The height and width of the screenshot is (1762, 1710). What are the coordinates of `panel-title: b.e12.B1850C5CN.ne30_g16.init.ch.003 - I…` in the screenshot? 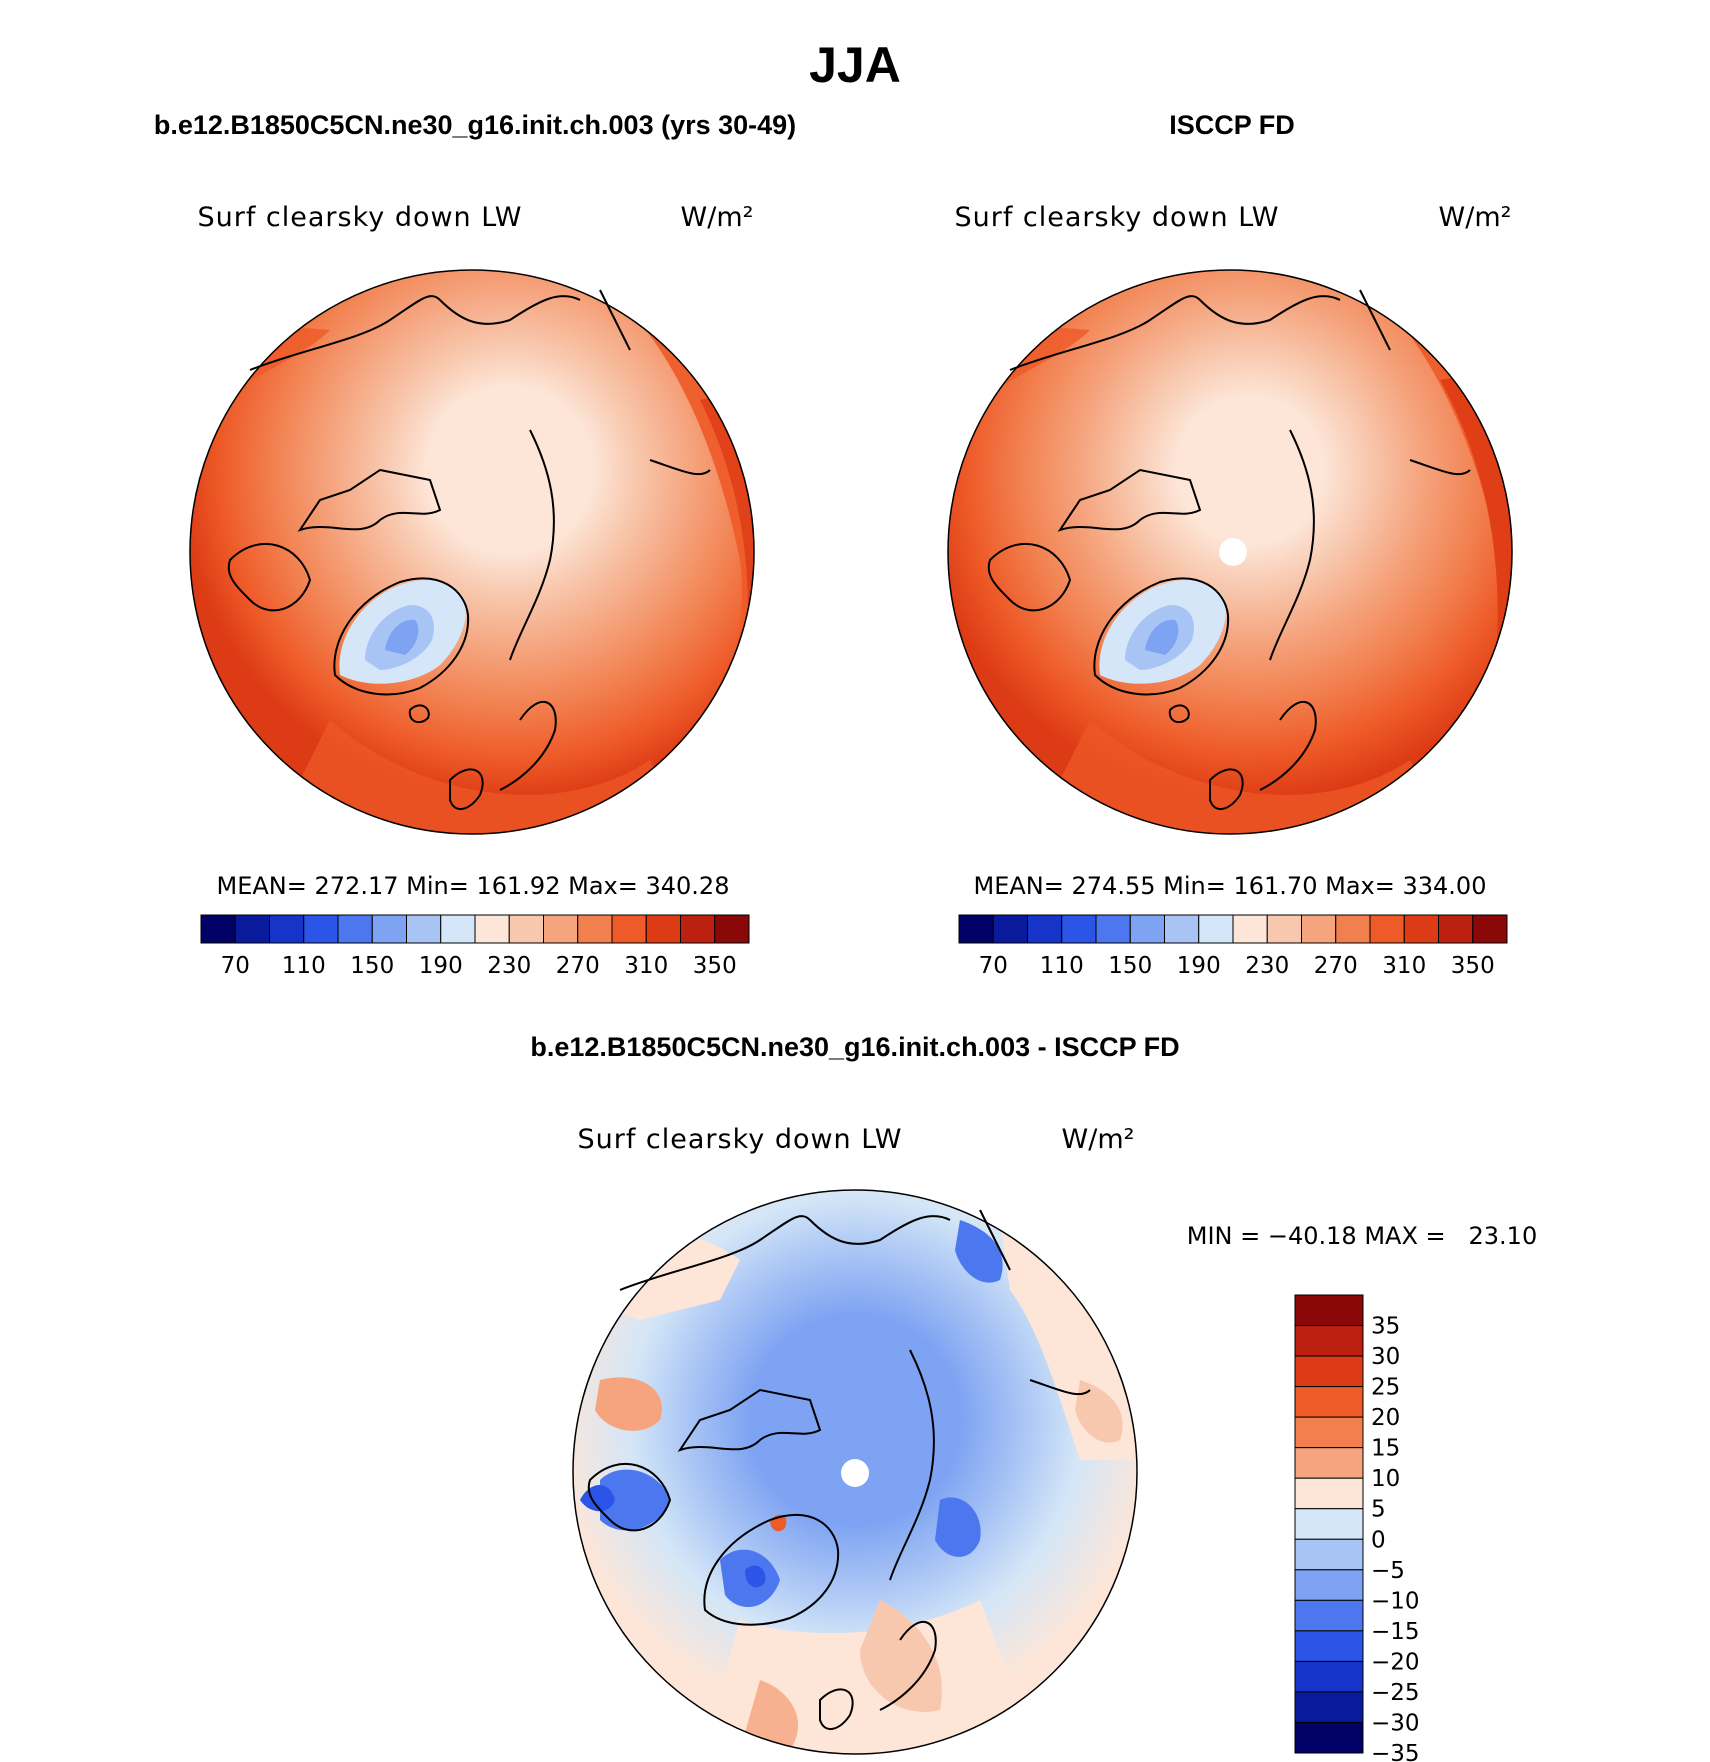 It's located at (854, 1047).